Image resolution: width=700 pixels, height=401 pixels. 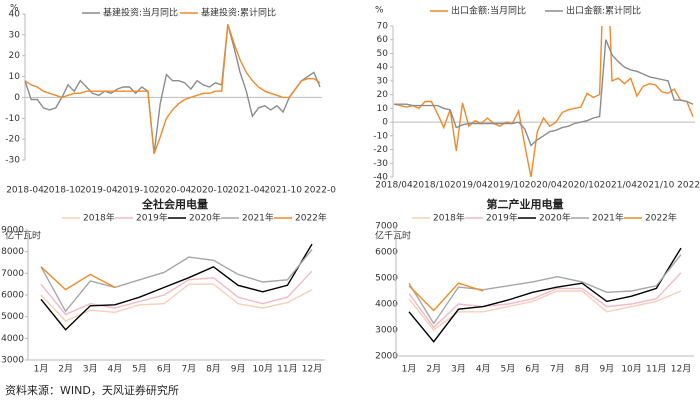 I want to click on x-tick-label: 2020-04, so click(x=173, y=191).